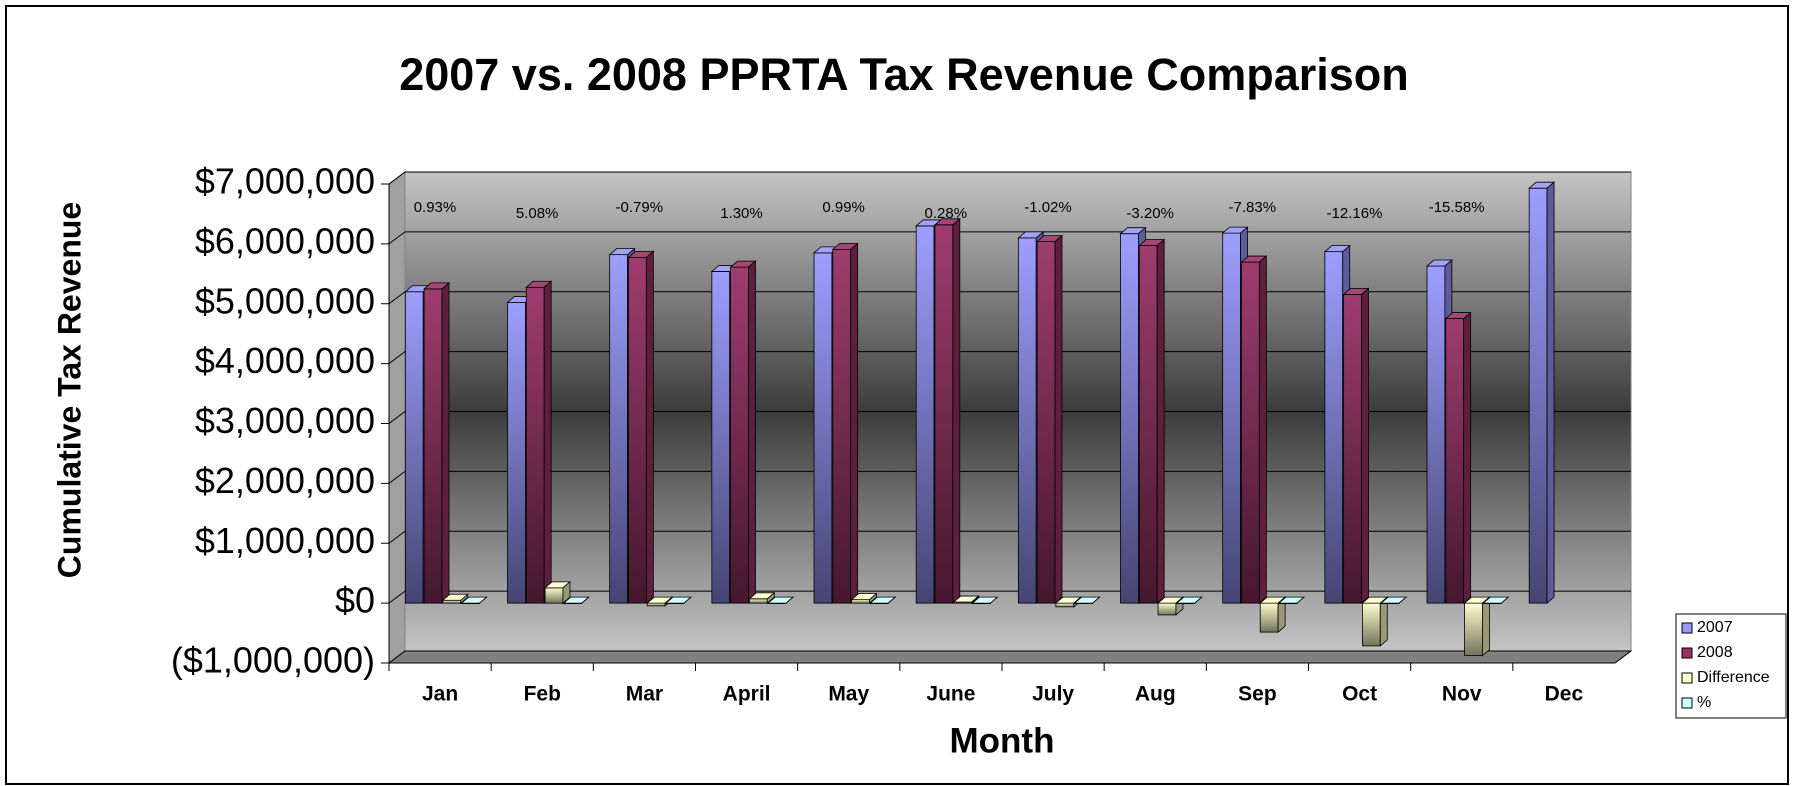 The width and height of the screenshot is (1794, 786). What do you see at coordinates (285, 300) in the screenshot?
I see `y-tick-label: $5,000,000` at bounding box center [285, 300].